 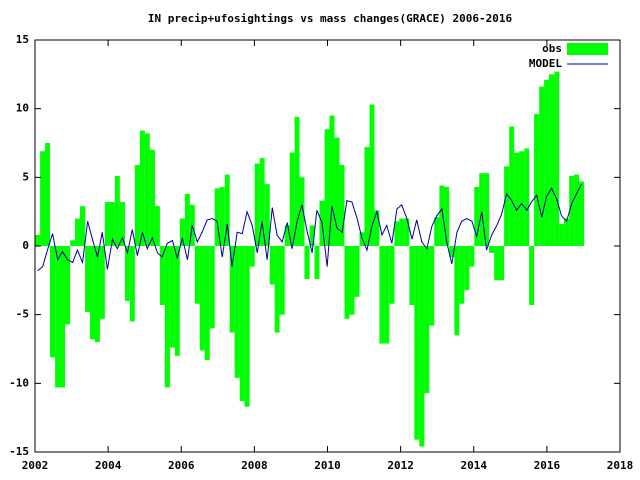 I want to click on y-tick-label: -15, so click(x=19, y=451).